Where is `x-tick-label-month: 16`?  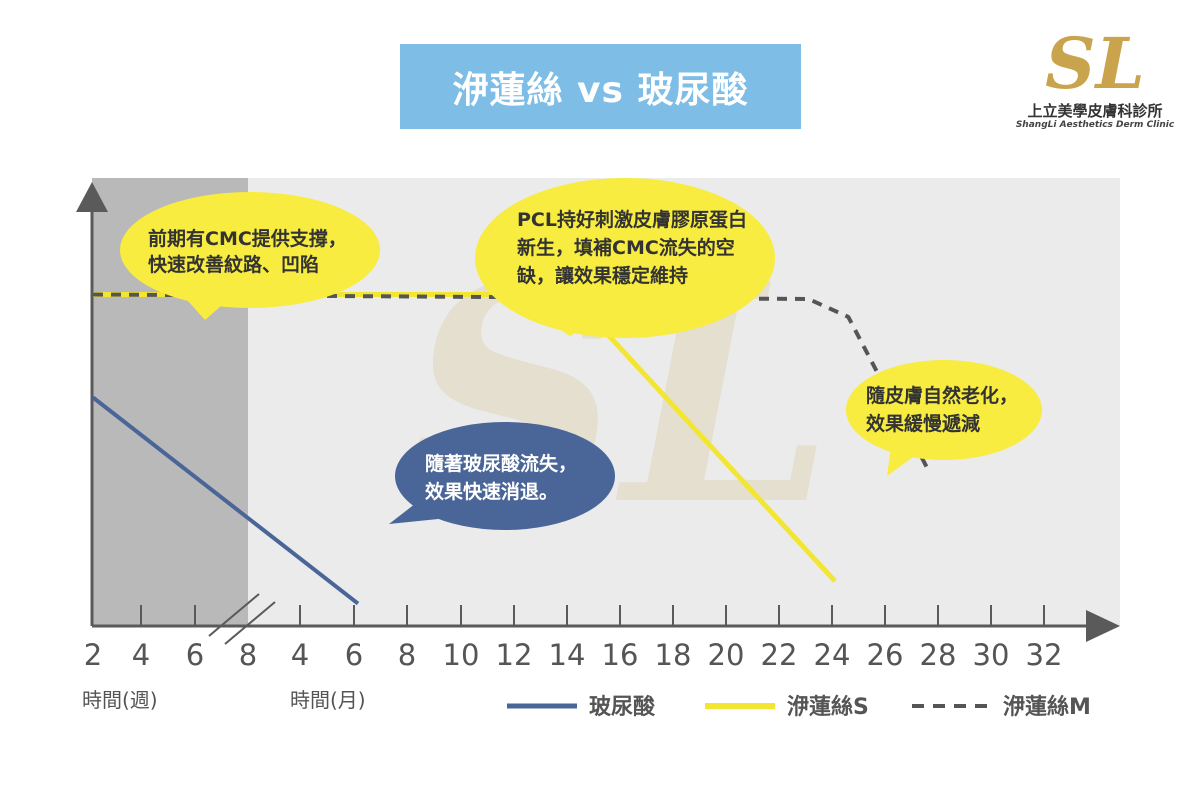 x-tick-label-month: 16 is located at coordinates (620, 655).